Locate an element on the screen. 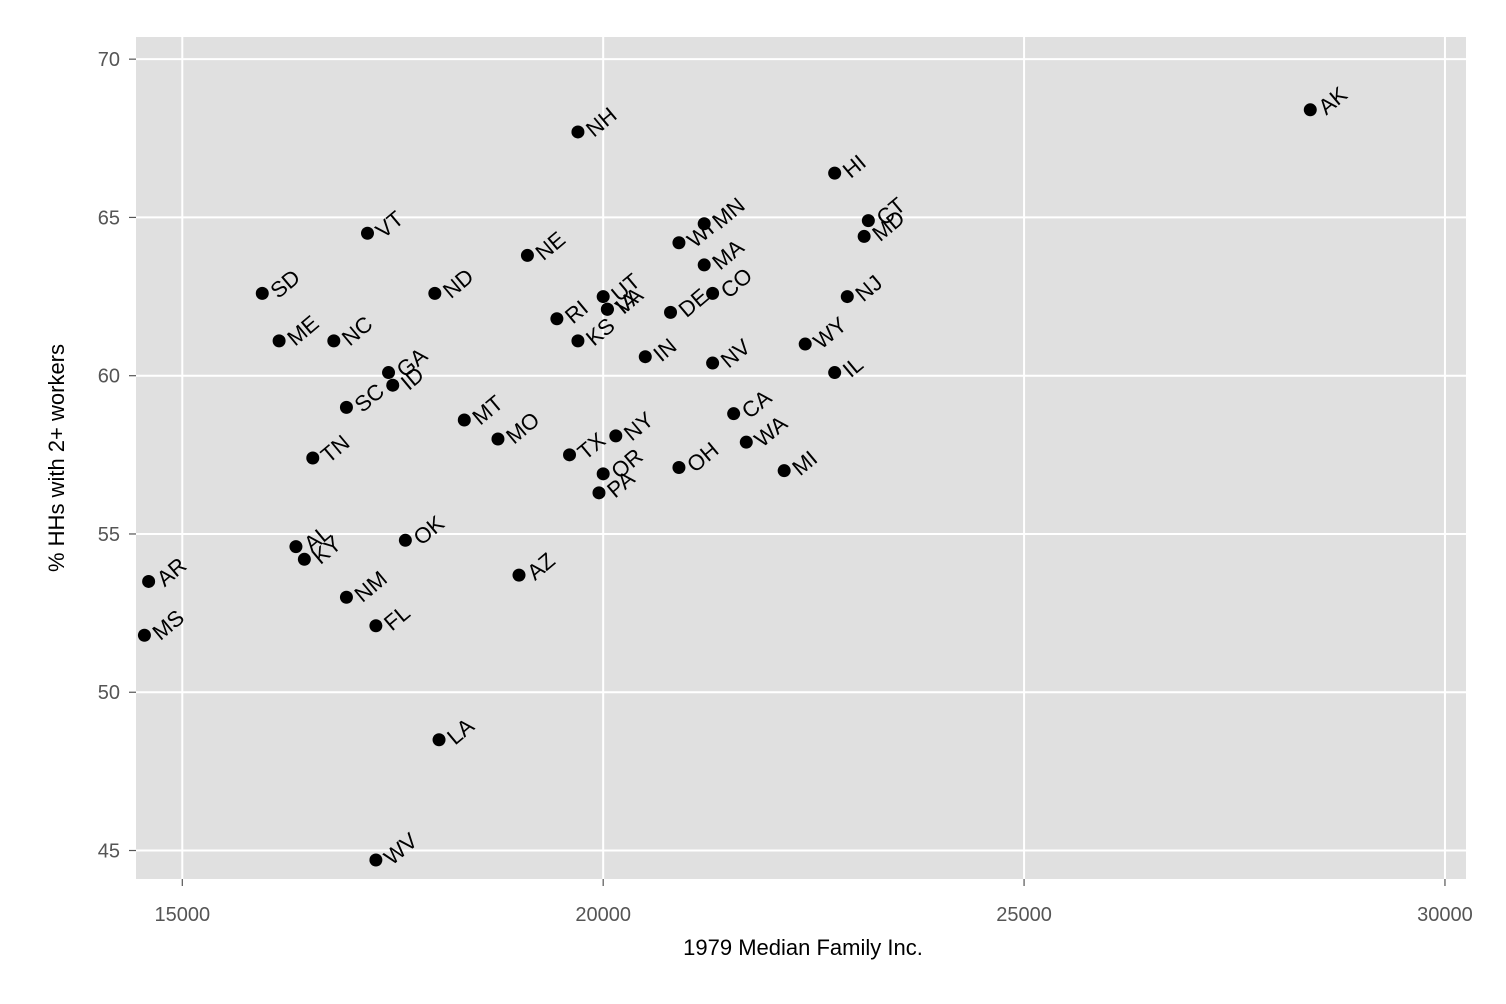 This screenshot has height=1004, width=1506. y-tick-label: 50 is located at coordinates (109, 693).